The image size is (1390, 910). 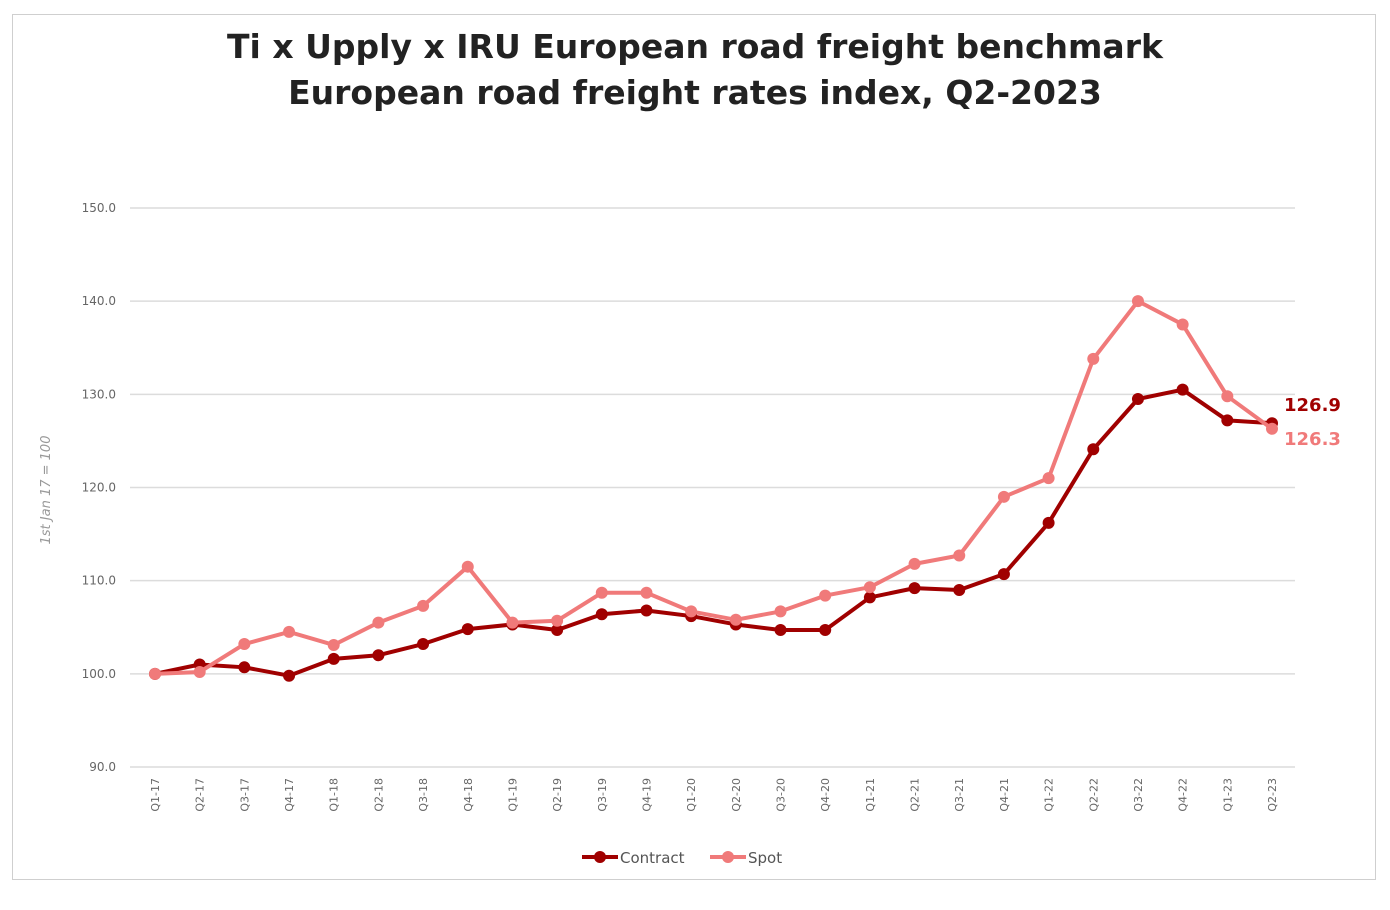 What do you see at coordinates (99, 488) in the screenshot?
I see `y-tick-label: 120.0` at bounding box center [99, 488].